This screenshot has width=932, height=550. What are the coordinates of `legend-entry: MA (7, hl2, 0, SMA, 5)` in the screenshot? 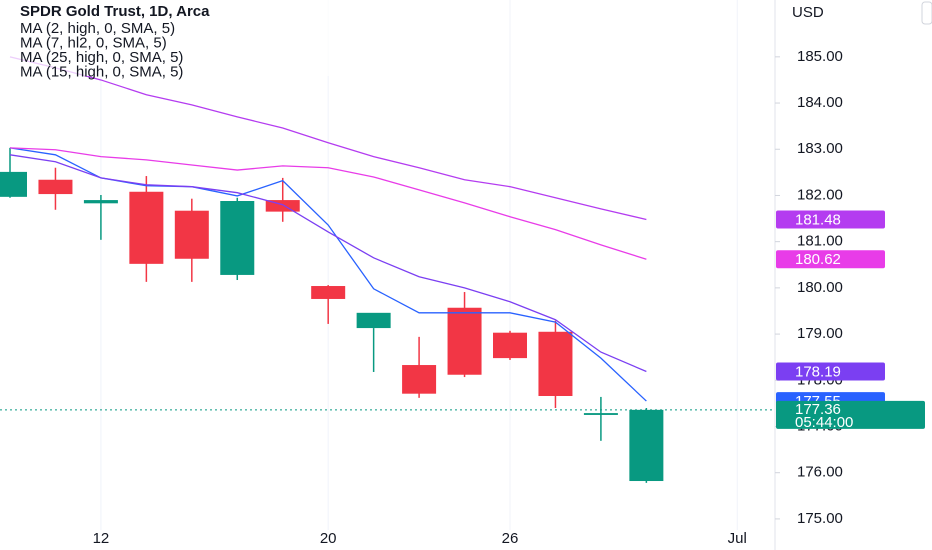 It's located at (93, 42).